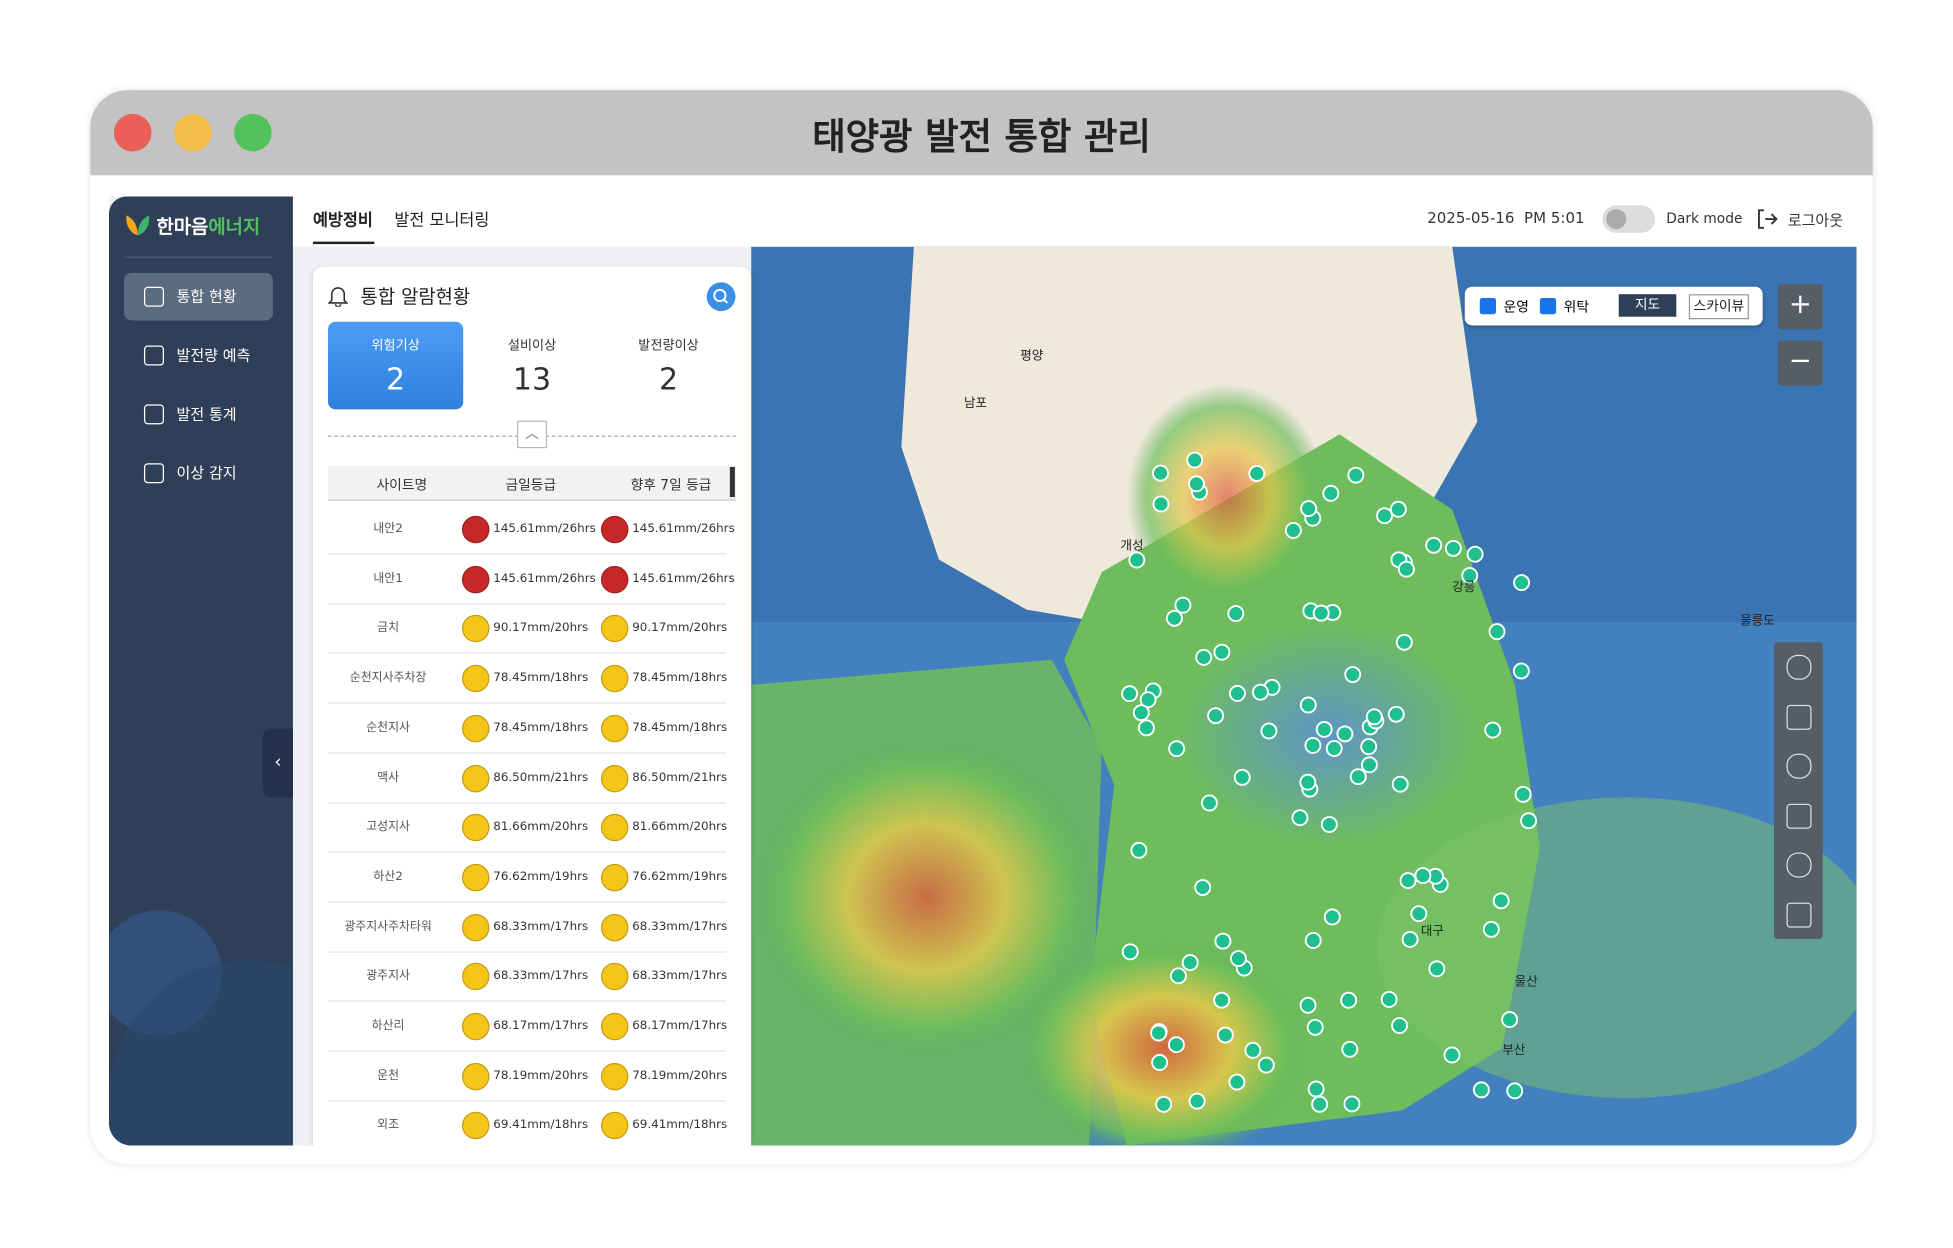 The image size is (1953, 1248). What do you see at coordinates (198, 415) in the screenshot?
I see `nav-item: 발전 통계` at bounding box center [198, 415].